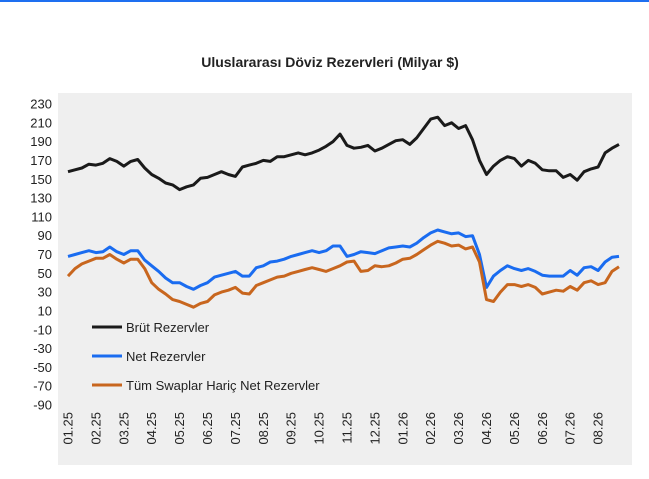  What do you see at coordinates (41, 198) in the screenshot?
I see `y-tick-label: 130` at bounding box center [41, 198].